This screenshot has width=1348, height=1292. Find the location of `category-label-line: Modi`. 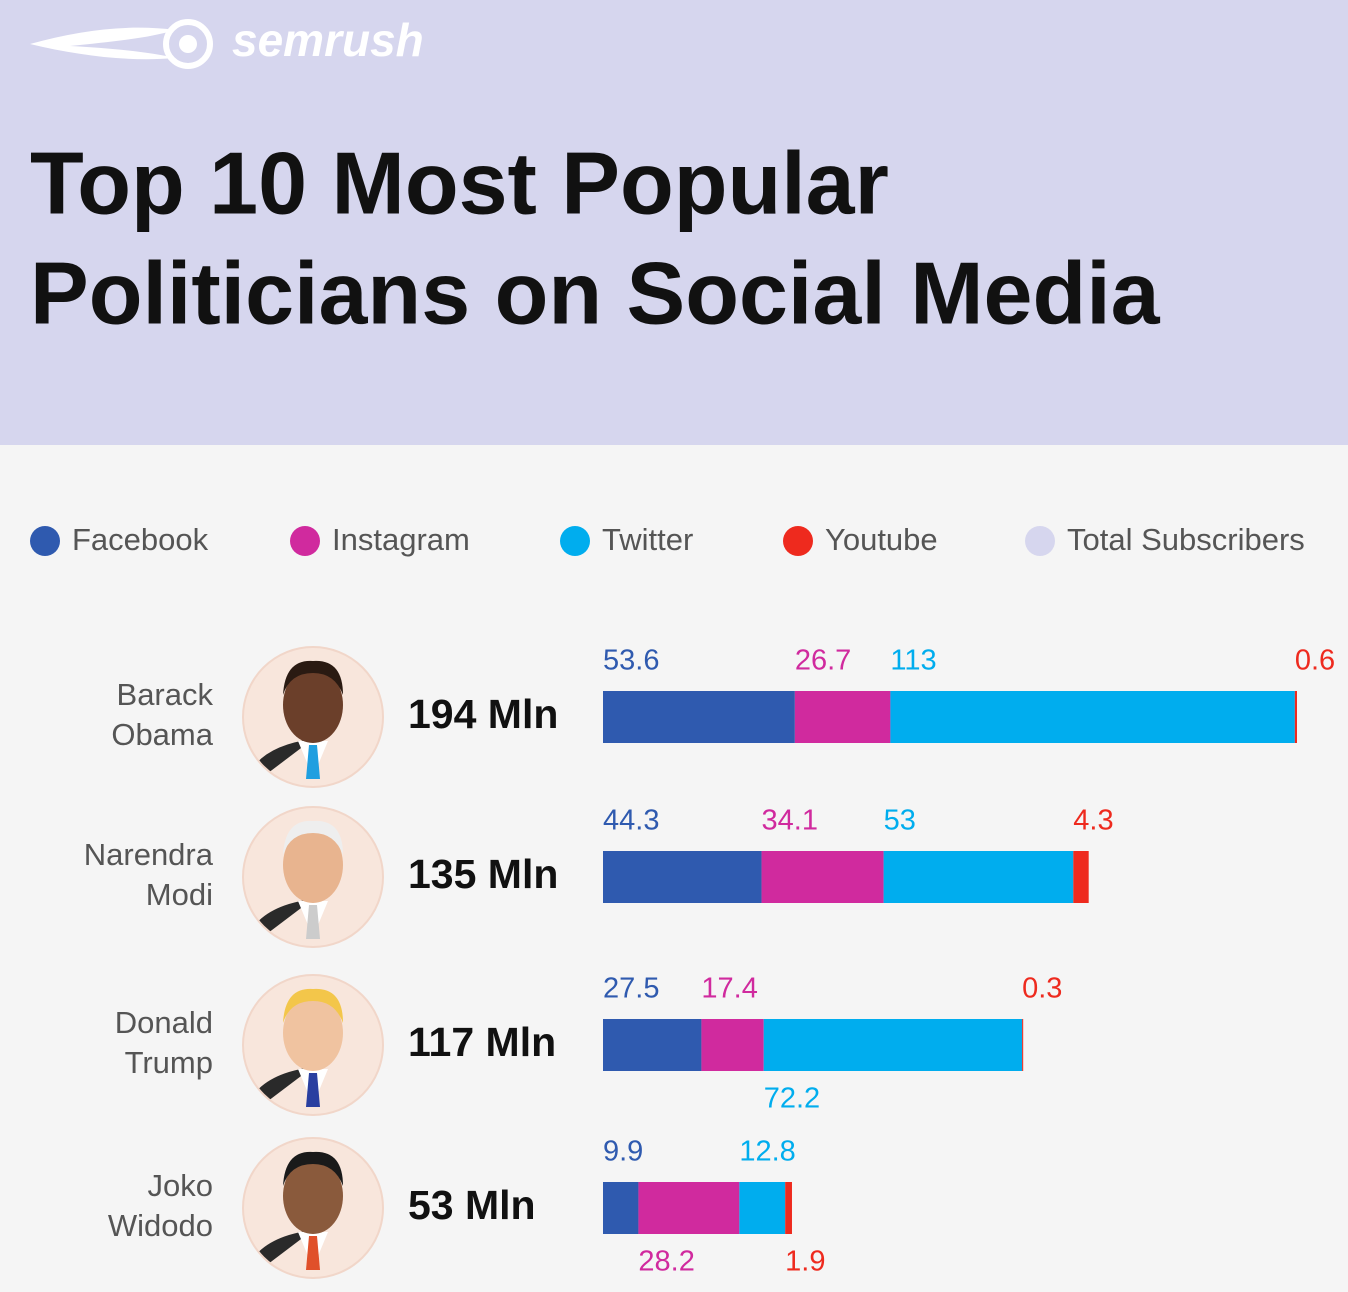

category-label-line: Modi is located at coordinates (179, 894).